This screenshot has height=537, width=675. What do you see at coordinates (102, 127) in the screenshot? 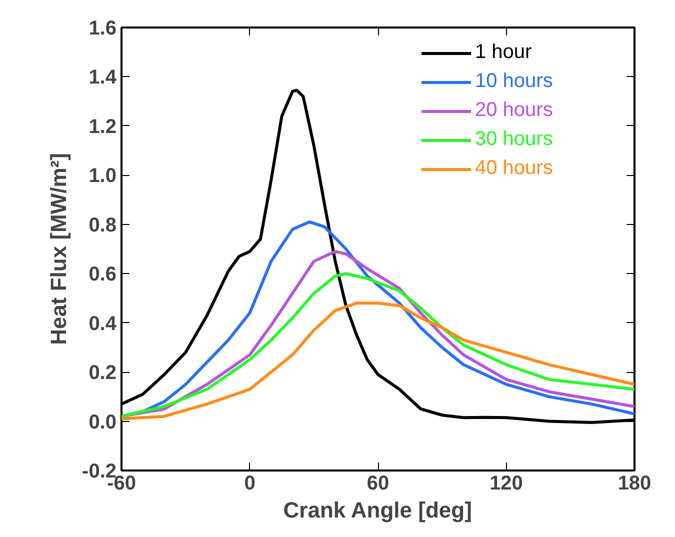
I see `y-tick-label: 1.2` at bounding box center [102, 127].